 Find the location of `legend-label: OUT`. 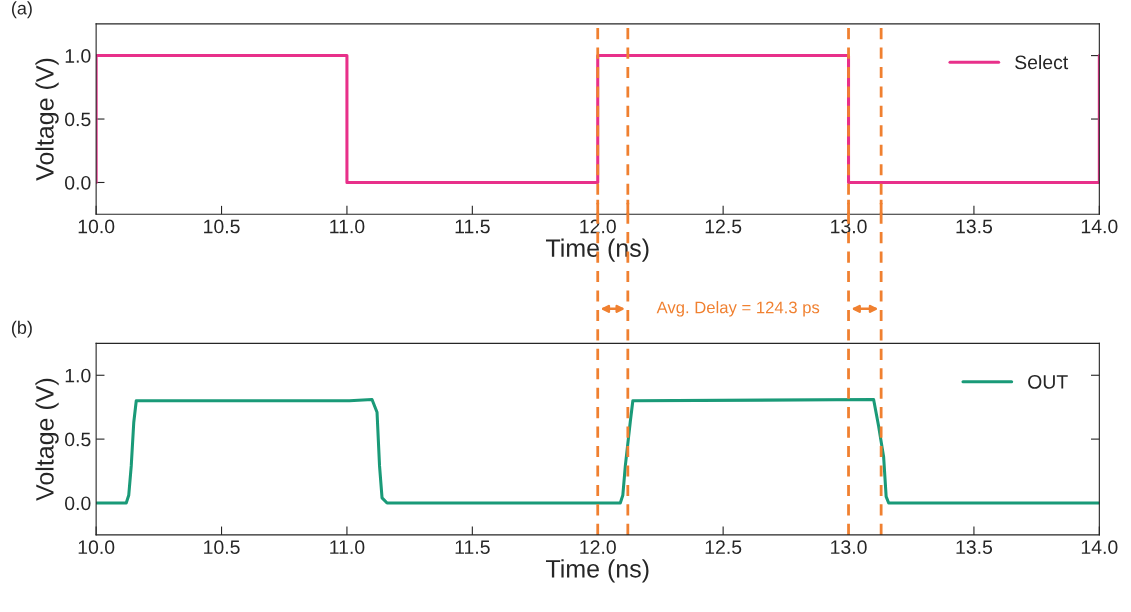

legend-label: OUT is located at coordinates (1048, 381).